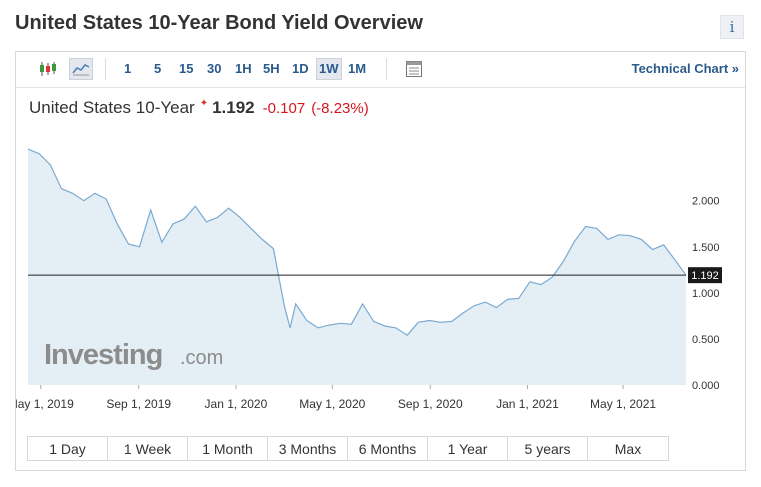 The height and width of the screenshot is (487, 761). I want to click on y-tick-label: 1.000, so click(706, 294).